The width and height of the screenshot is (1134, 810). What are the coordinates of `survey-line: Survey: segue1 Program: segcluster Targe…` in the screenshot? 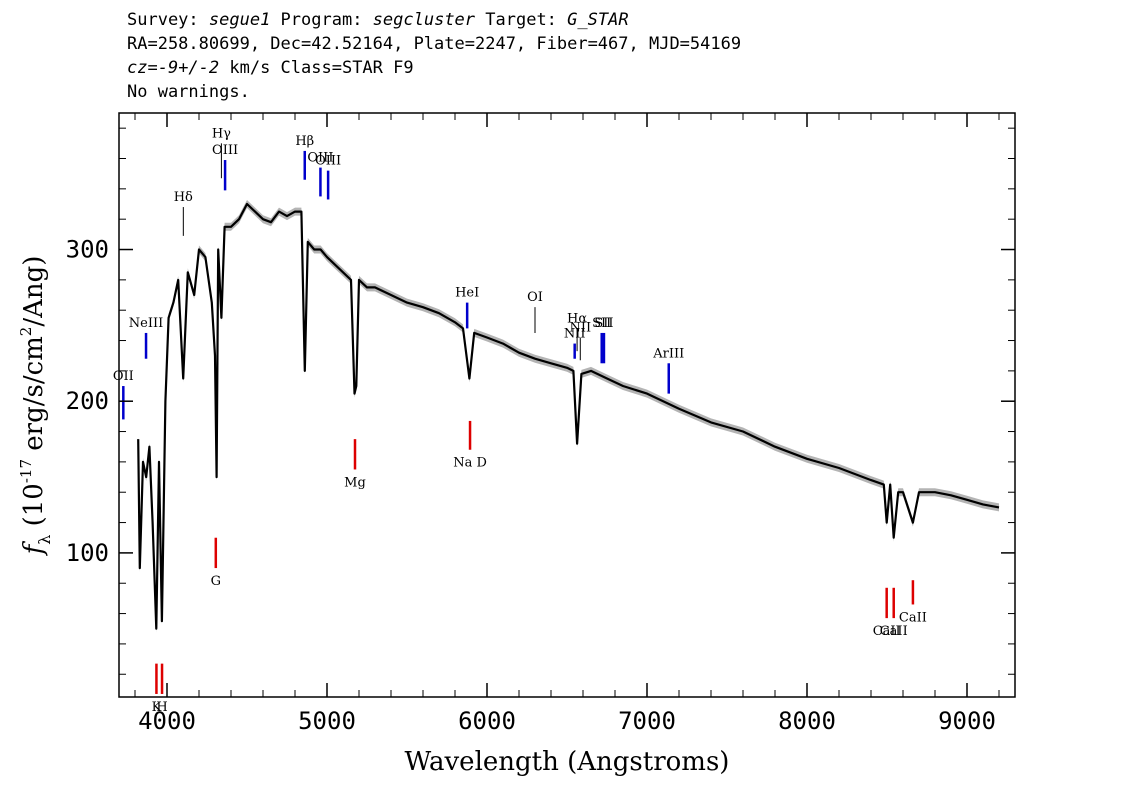 It's located at (434, 20).